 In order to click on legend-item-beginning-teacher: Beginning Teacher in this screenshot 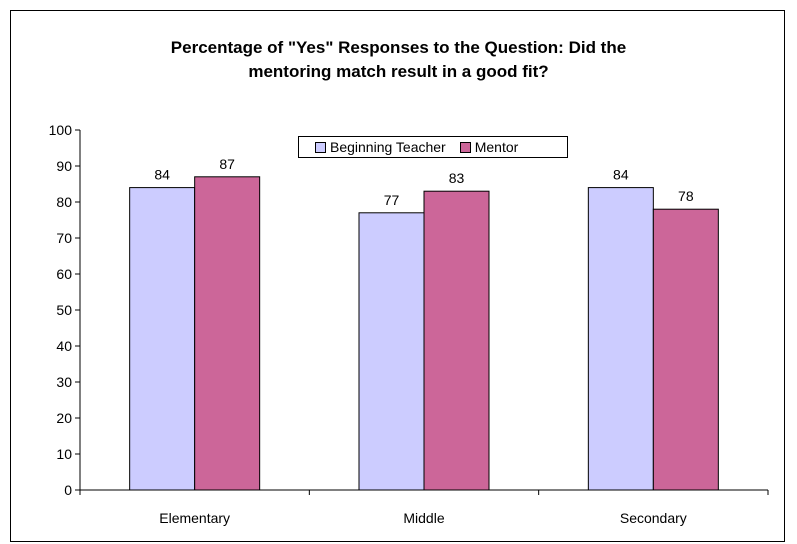, I will do `click(380, 147)`.